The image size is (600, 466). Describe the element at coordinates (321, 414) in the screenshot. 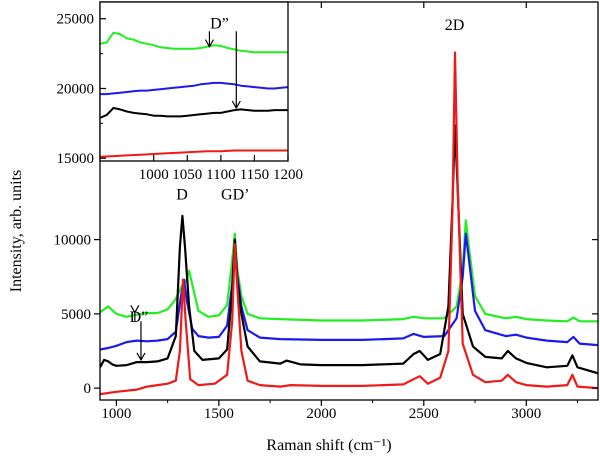

I see `main-x-tick-label: 2000` at that location.